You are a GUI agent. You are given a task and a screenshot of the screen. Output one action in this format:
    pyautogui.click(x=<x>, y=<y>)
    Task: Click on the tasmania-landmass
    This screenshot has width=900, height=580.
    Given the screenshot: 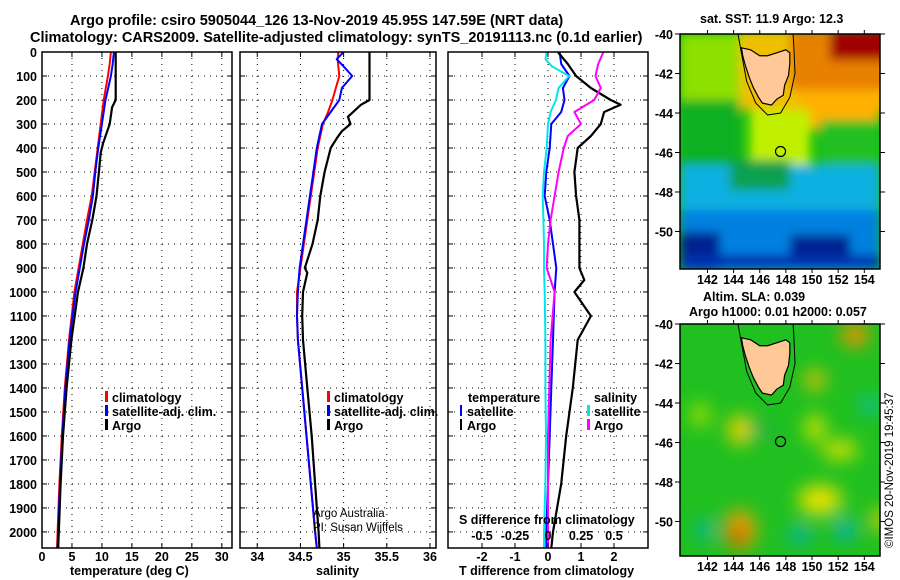 What is the action you would take?
    pyautogui.click(x=766, y=365)
    